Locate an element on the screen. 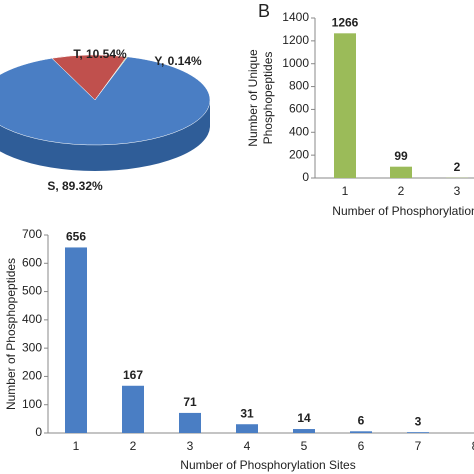 This screenshot has height=474, width=474. y-tick-label: 1000 is located at coordinates (295, 63).